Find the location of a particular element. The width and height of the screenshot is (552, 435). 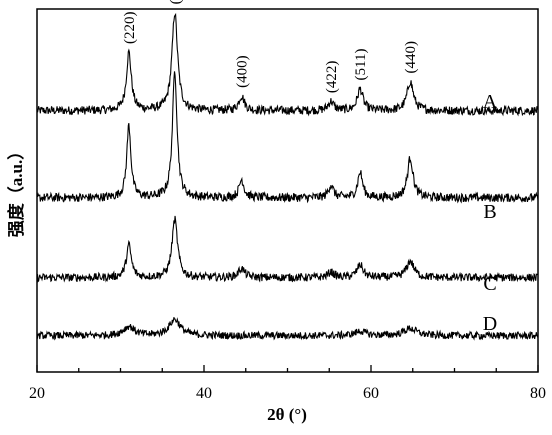

peak-label: (220) is located at coordinates (130, 27).